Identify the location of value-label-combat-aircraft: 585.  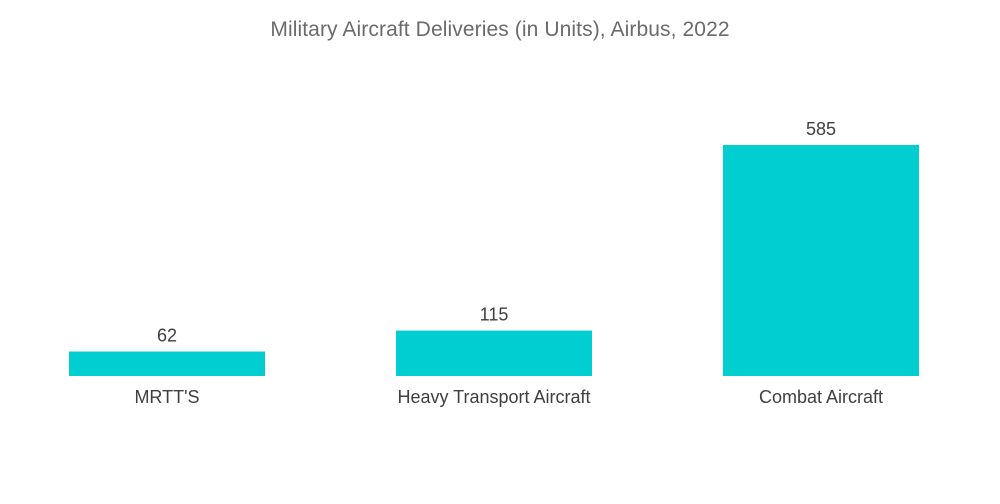
(821, 129).